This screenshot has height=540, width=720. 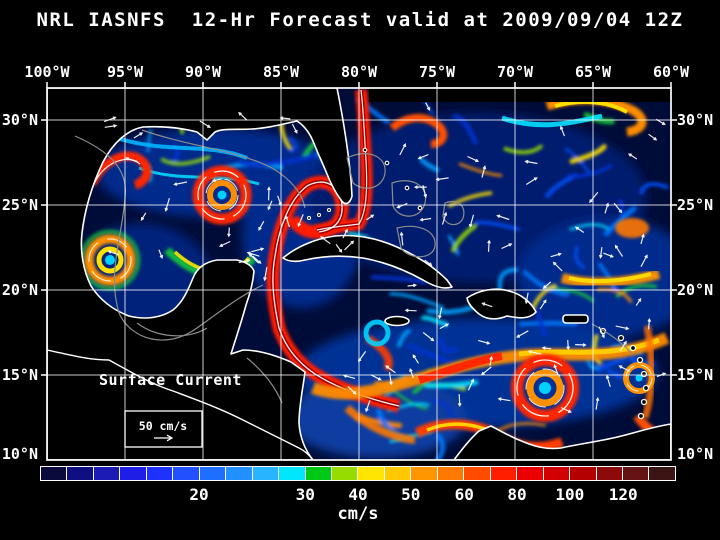 I want to click on lat-label: 20°N, so click(x=19, y=290).